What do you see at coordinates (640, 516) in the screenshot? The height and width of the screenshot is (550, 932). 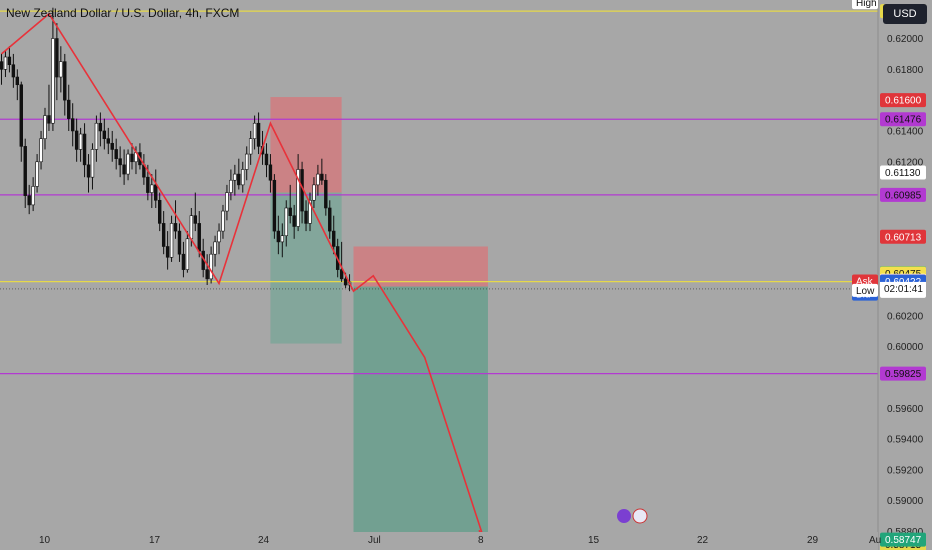 I see `us-flag-event-icon` at bounding box center [640, 516].